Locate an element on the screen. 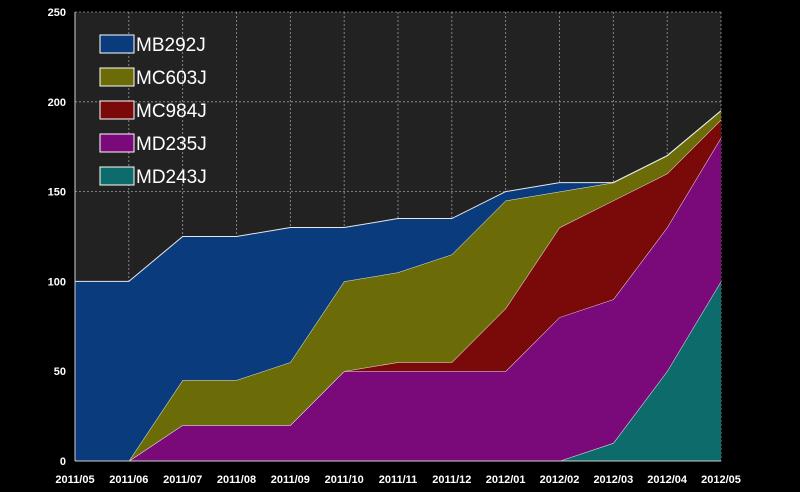 Image resolution: width=800 pixels, height=492 pixels. y-axis-ticks: 0 50 100 150 200 250 is located at coordinates (57, 237).